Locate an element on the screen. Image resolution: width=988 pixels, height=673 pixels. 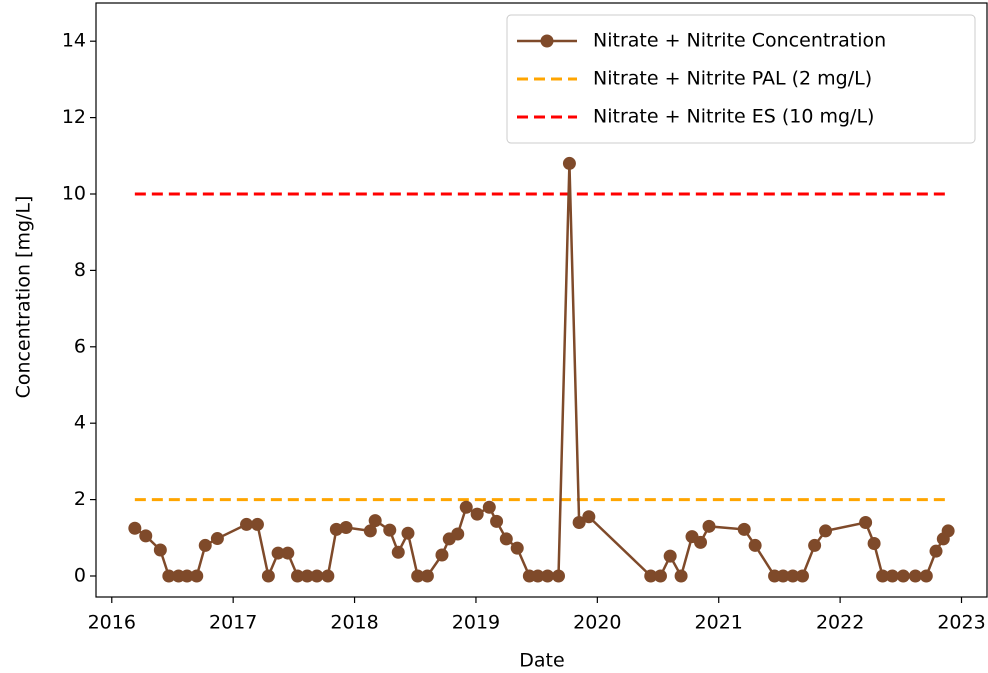
x-tick-label: 2021 is located at coordinates (719, 623).